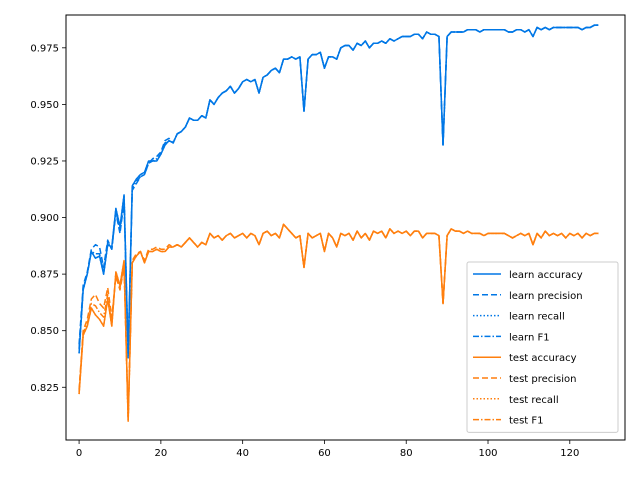  What do you see at coordinates (569, 453) in the screenshot?
I see `x-tick-label: 120` at bounding box center [569, 453].